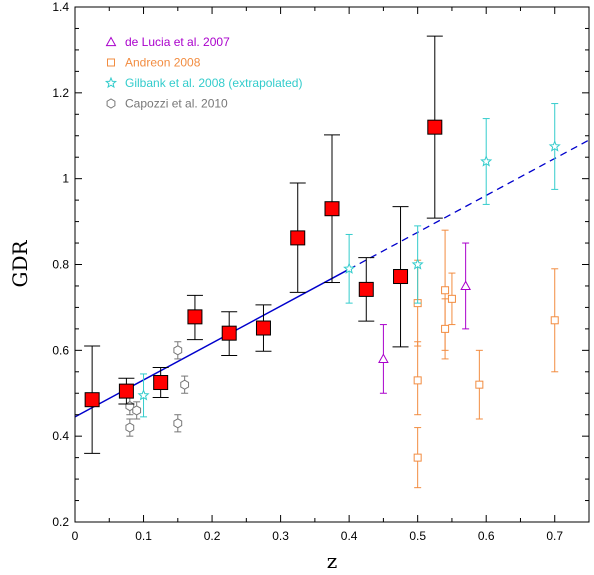 The height and width of the screenshot is (575, 594). Describe the element at coordinates (349, 536) in the screenshot. I see `x-tick-label: 0.4` at that location.